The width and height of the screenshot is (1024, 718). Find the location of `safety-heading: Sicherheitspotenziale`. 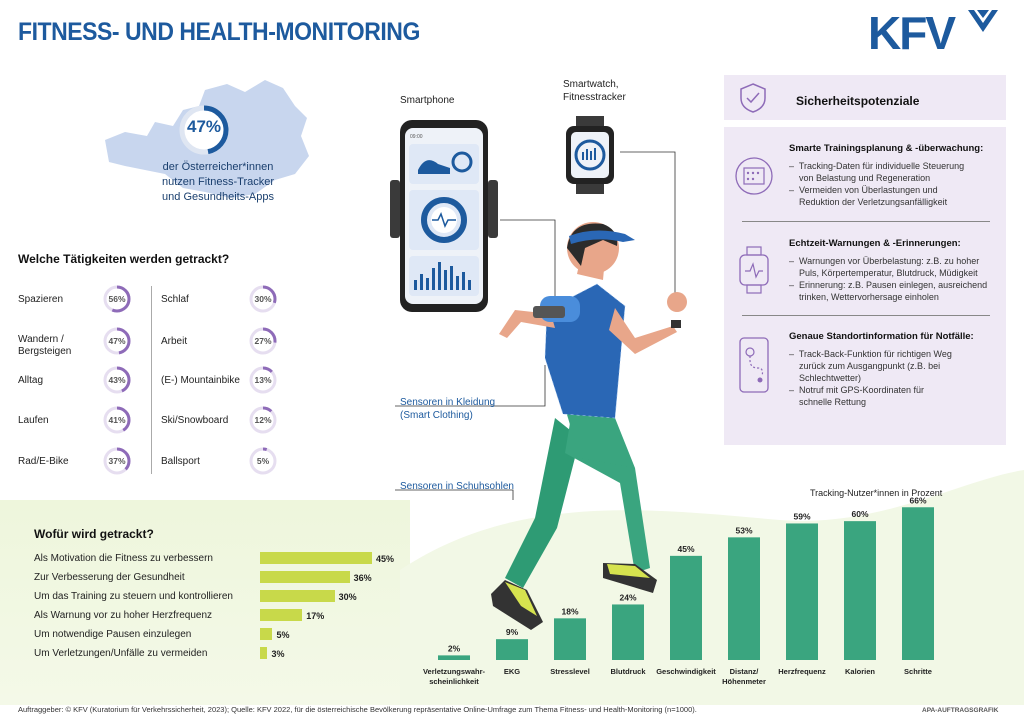

safety-heading: Sicherheitspotenziale is located at coordinates (858, 101).